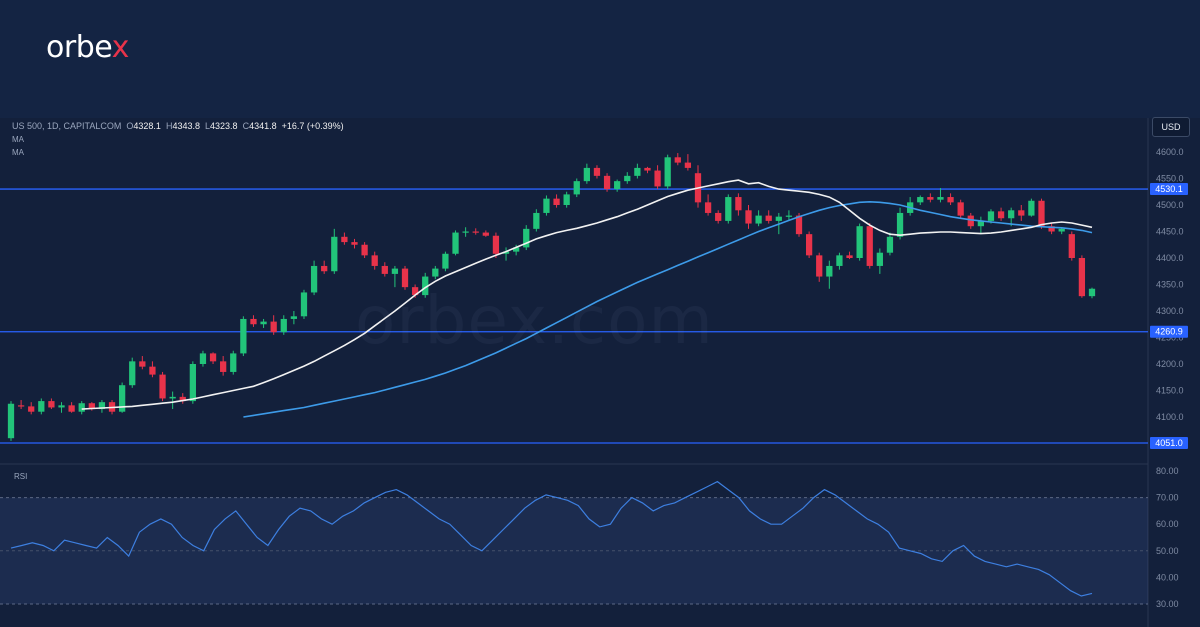 This screenshot has width=1200, height=627. I want to click on rsi-label: RSI, so click(21, 476).